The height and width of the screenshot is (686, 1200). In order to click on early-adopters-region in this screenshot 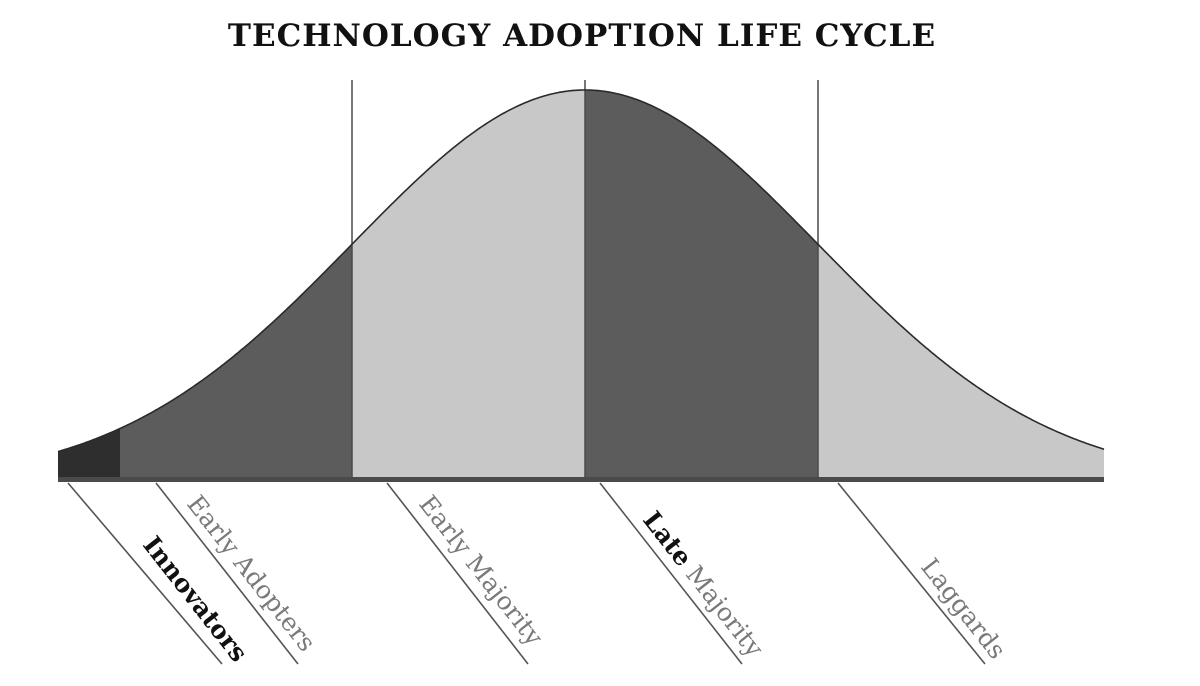, I will do `click(236, 286)`.